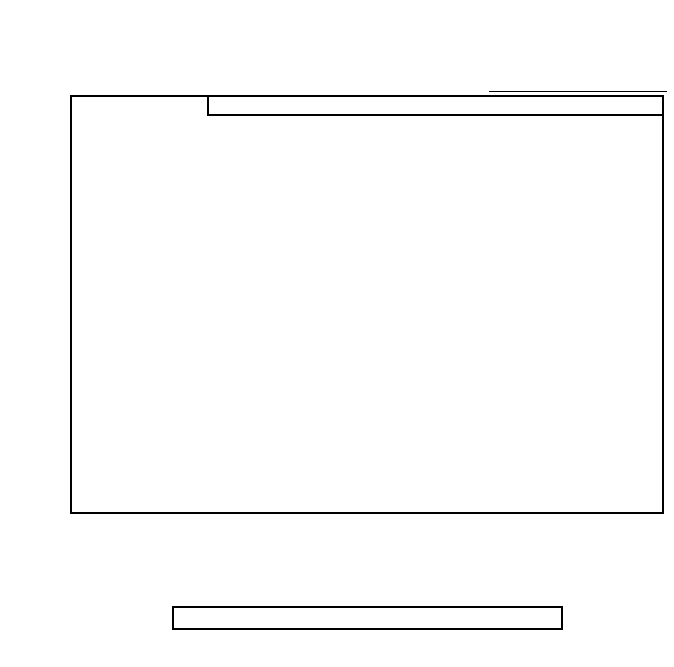 This screenshot has width=674, height=667. What do you see at coordinates (435, 105) in the screenshot?
I see `contour-info-banner` at bounding box center [435, 105].